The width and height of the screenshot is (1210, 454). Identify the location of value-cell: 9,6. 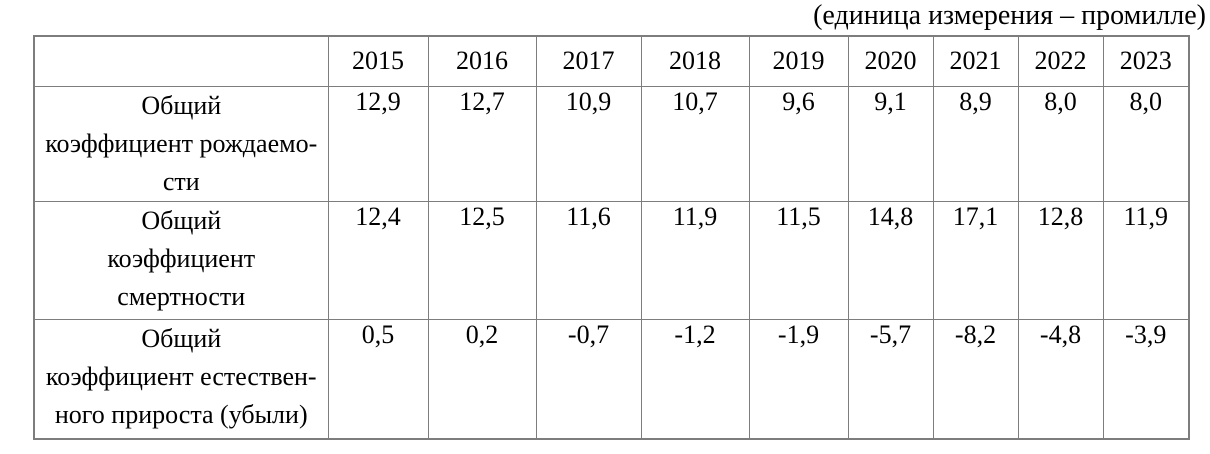
(798, 143).